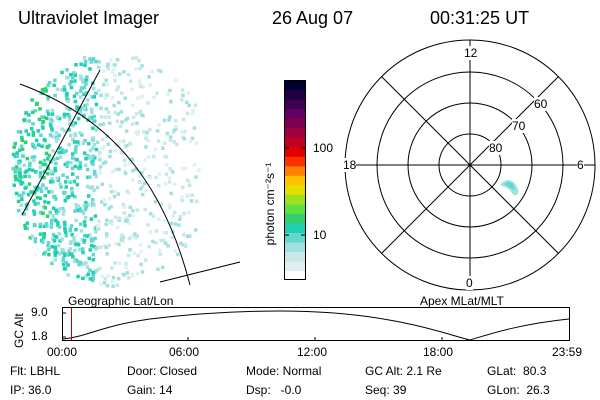 The height and width of the screenshot is (400, 600). What do you see at coordinates (471, 53) in the screenshot?
I see `mlt-label-12: 12` at bounding box center [471, 53].